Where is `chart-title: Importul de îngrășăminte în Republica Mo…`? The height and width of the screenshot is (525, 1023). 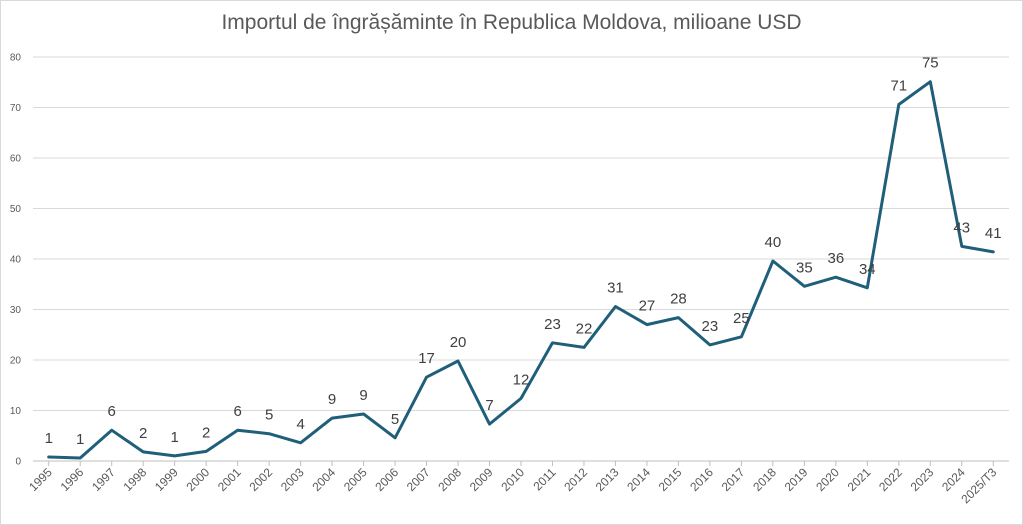 chart-title: Importul de îngrășăminte în Republica Mo… is located at coordinates (511, 22).